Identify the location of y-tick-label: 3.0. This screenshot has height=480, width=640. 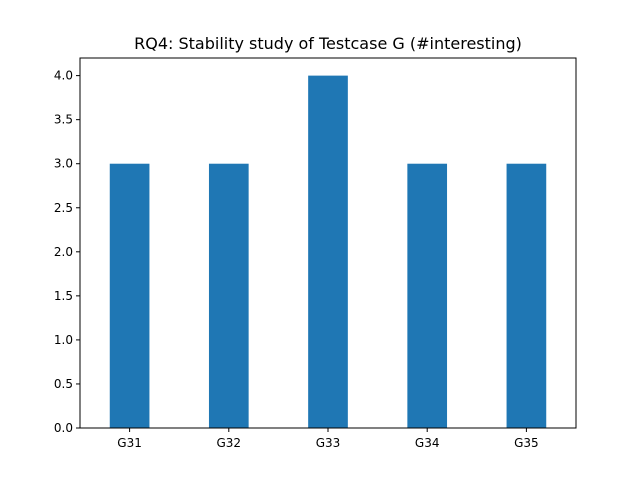
(63, 164).